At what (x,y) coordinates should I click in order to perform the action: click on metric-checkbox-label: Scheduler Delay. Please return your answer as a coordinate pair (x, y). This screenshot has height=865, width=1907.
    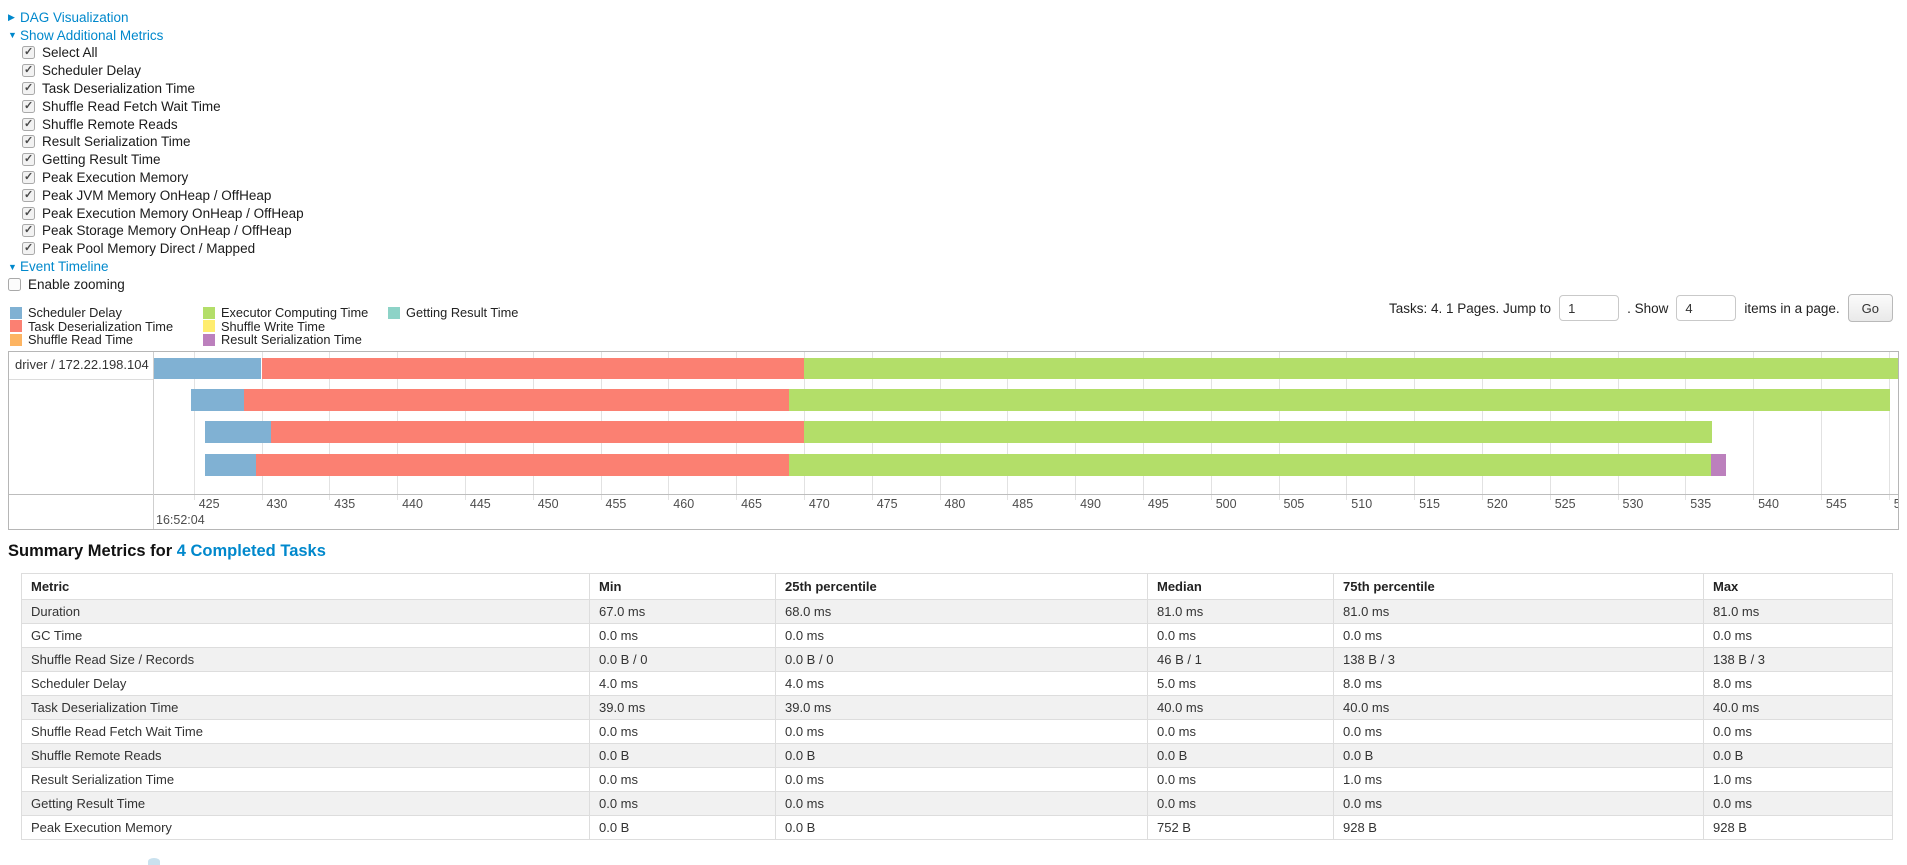
    Looking at the image, I should click on (92, 71).